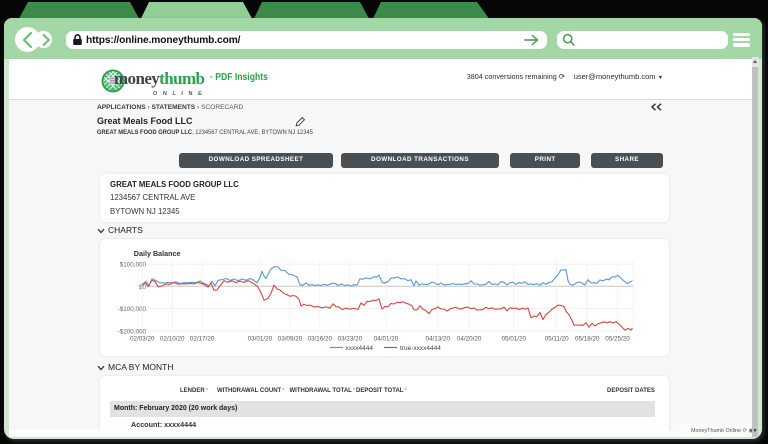 The height and width of the screenshot is (444, 768). What do you see at coordinates (157, 253) in the screenshot?
I see `svg-text: Daily Balance` at bounding box center [157, 253].